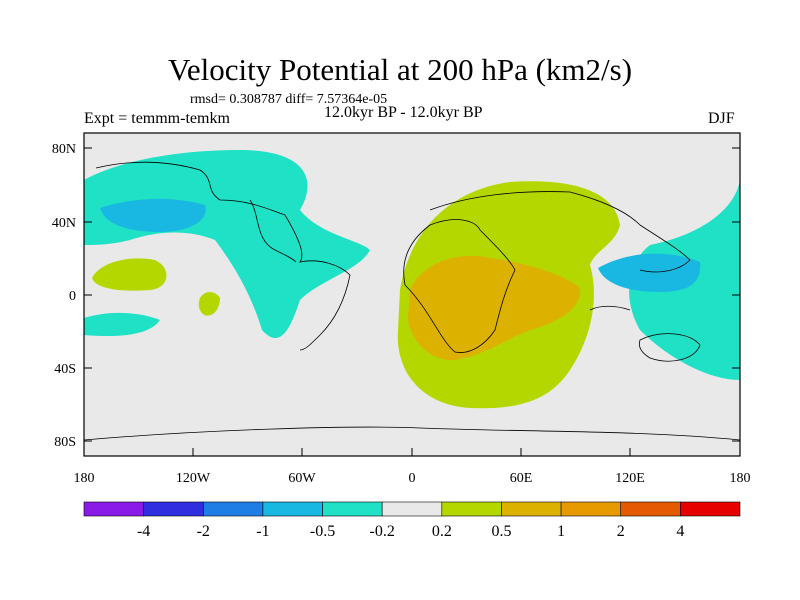 This screenshot has height=600, width=800. Describe the element at coordinates (501, 531) in the screenshot. I see `colorbar-label: 0.5` at that location.